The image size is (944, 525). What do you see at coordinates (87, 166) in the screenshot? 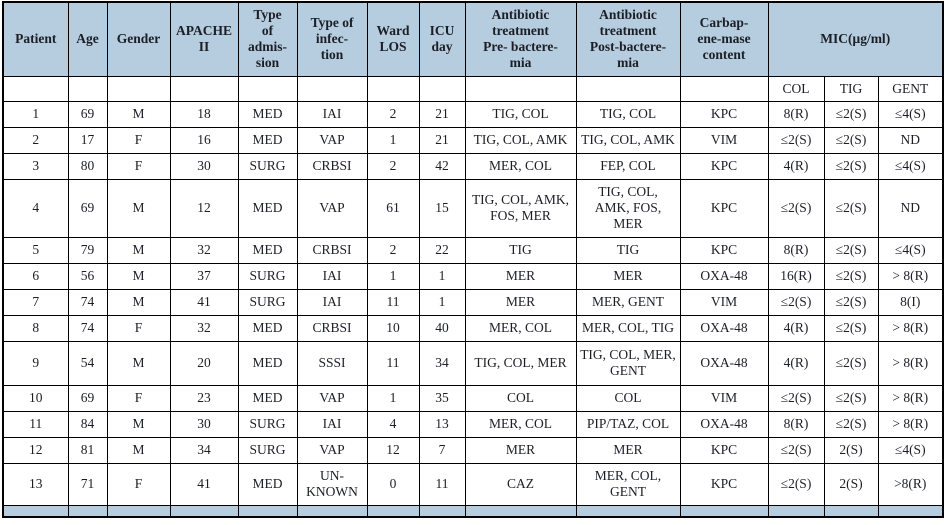
I see `table-cell: 80` at bounding box center [87, 166].